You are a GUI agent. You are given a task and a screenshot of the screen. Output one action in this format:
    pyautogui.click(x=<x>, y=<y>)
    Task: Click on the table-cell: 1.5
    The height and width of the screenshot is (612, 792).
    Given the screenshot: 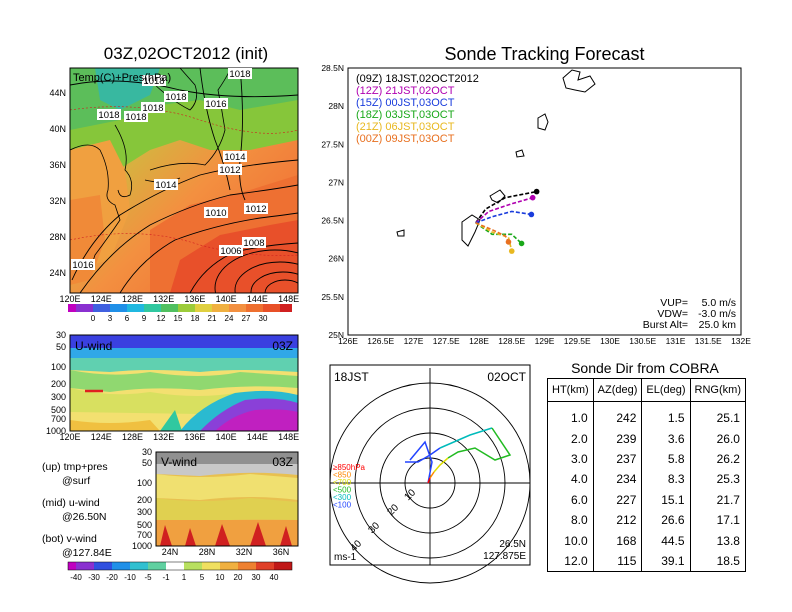 What is the action you would take?
    pyautogui.click(x=666, y=415)
    